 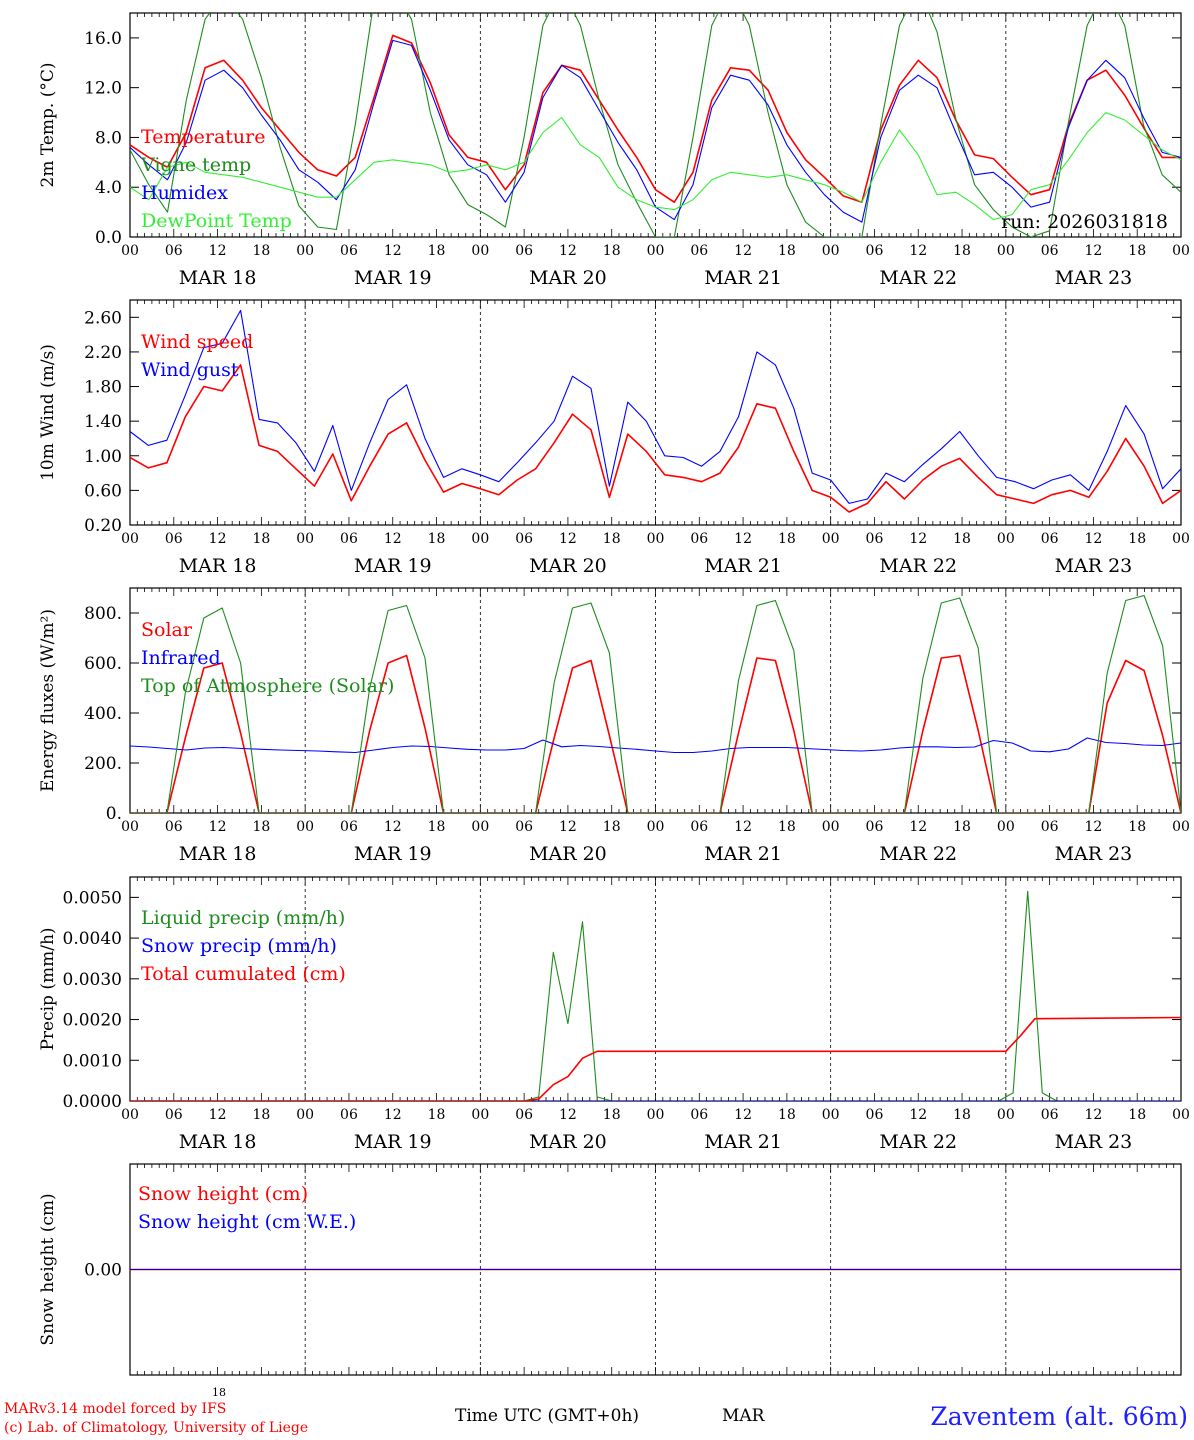 I want to click on y-tick-label: 0.0030, so click(x=92, y=980).